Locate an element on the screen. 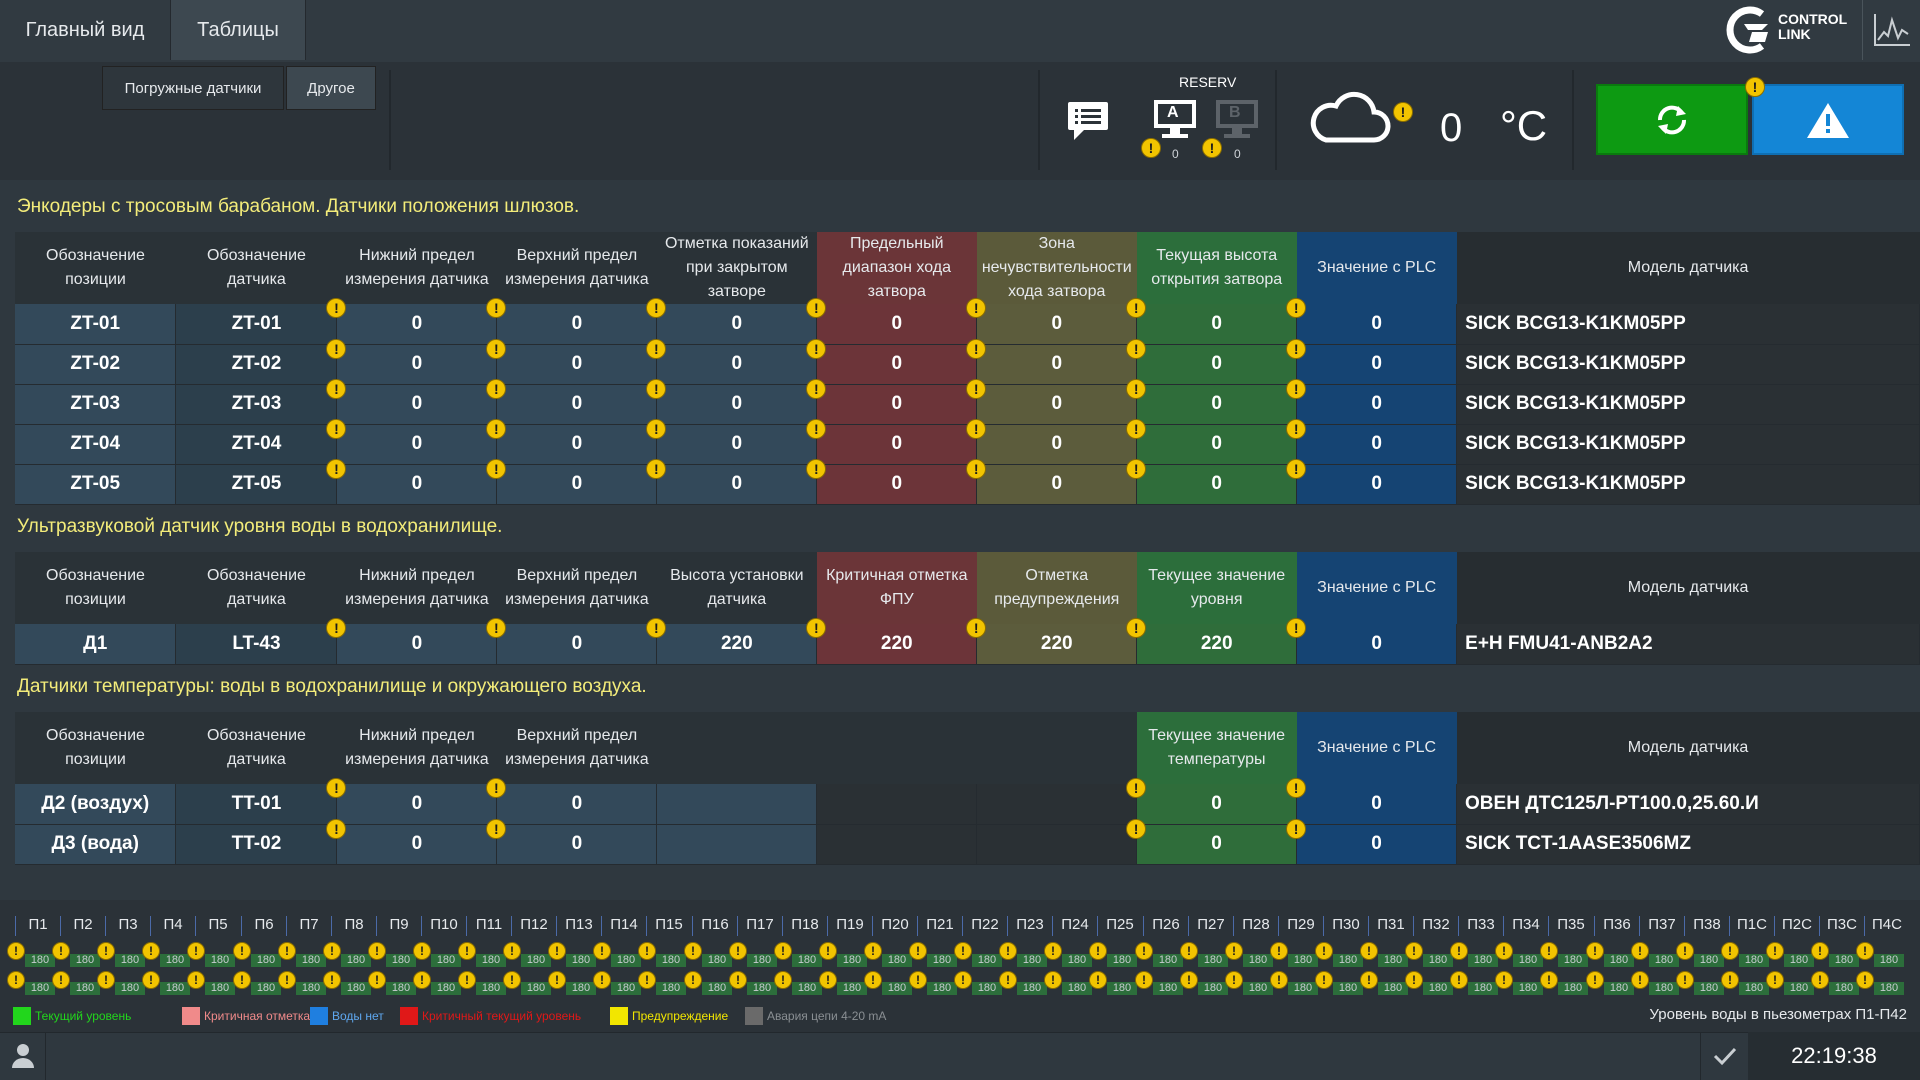  piezometer-column: П10! 180! 180 is located at coordinates (439, 955).